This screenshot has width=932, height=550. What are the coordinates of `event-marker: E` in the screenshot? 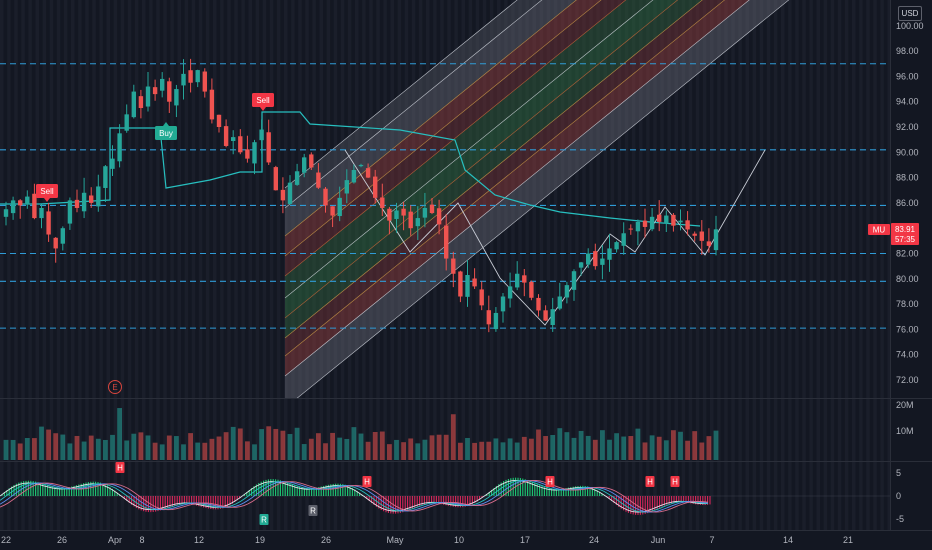 It's located at (115, 387).